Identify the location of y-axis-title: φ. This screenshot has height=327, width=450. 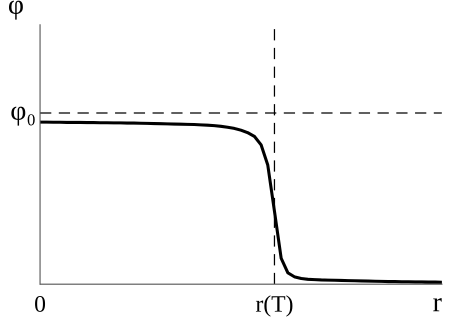
(15, 10).